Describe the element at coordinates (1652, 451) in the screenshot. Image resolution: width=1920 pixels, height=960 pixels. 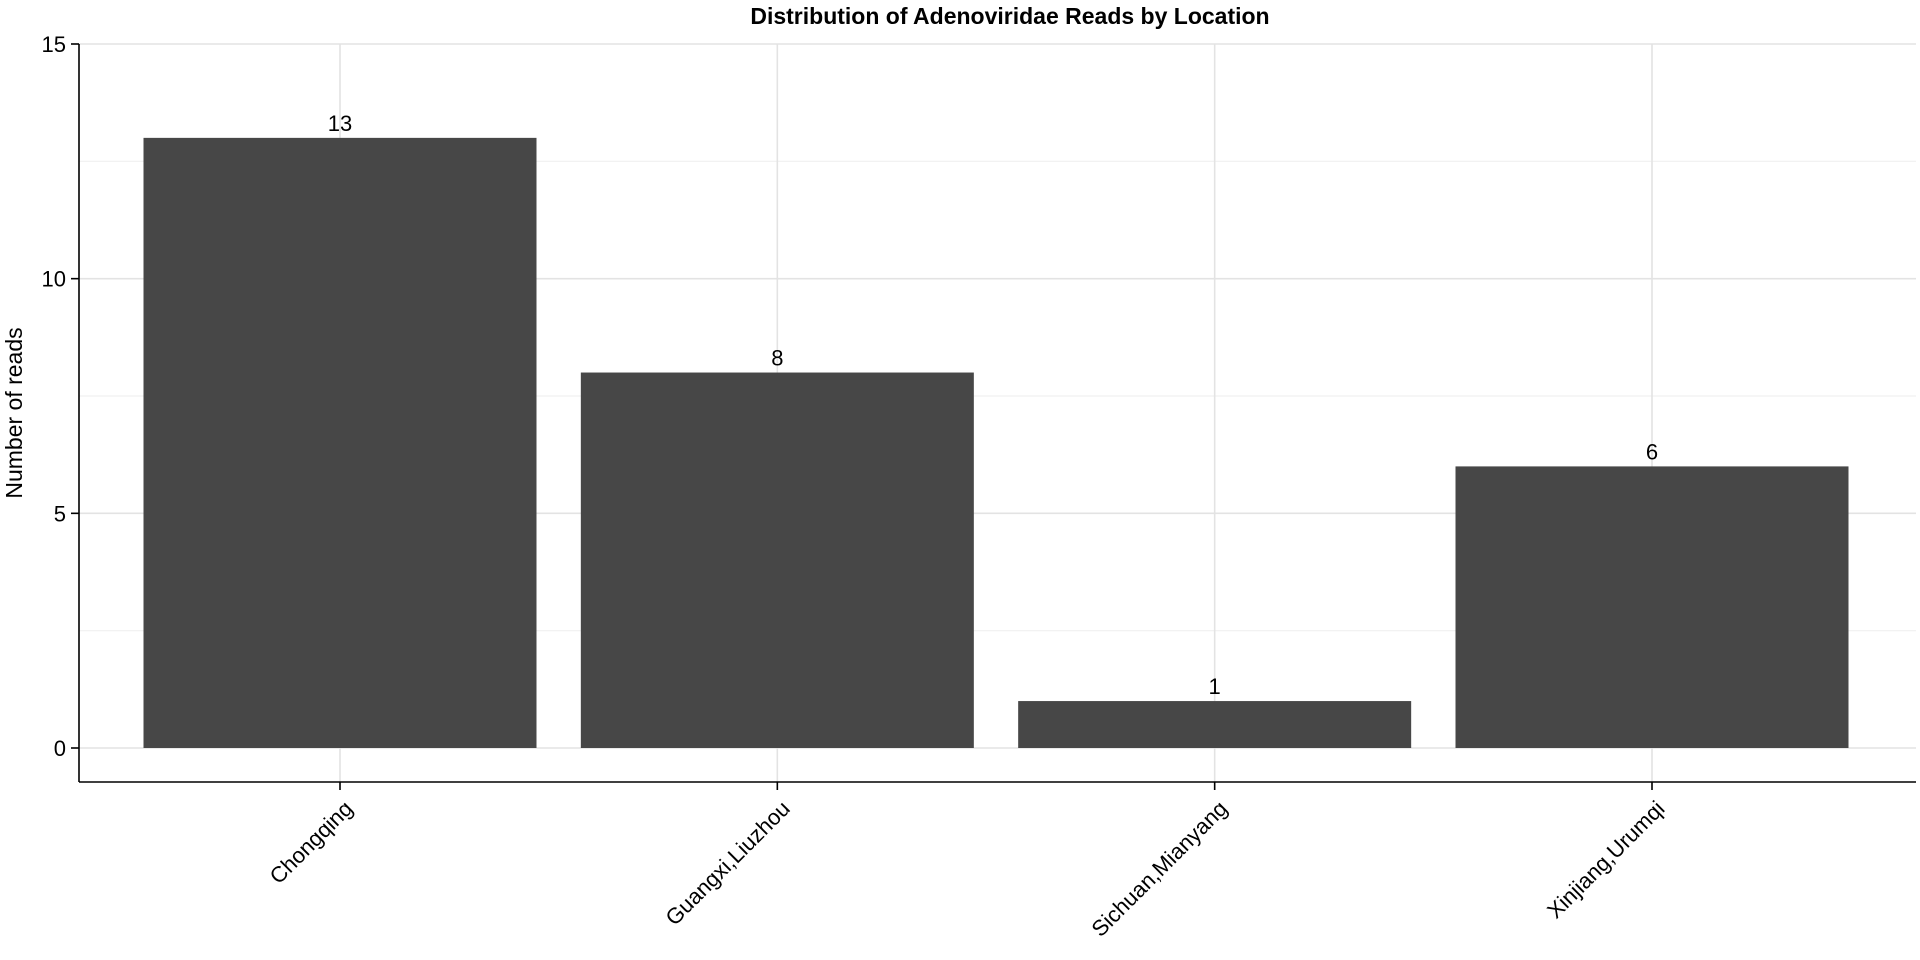
I see `data-label-3: 6` at that location.